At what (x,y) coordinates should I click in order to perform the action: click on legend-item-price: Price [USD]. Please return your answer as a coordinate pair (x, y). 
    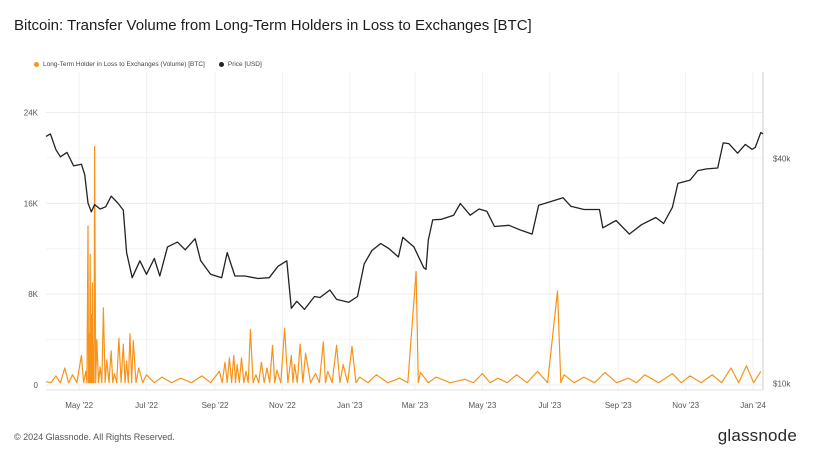
    Looking at the image, I should click on (240, 64).